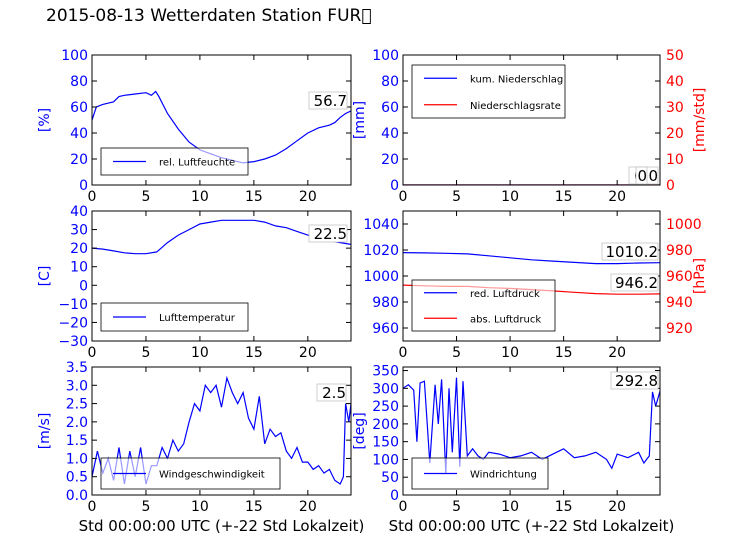 The width and height of the screenshot is (736, 552). I want to click on y-tick-label: 1000, so click(381, 277).